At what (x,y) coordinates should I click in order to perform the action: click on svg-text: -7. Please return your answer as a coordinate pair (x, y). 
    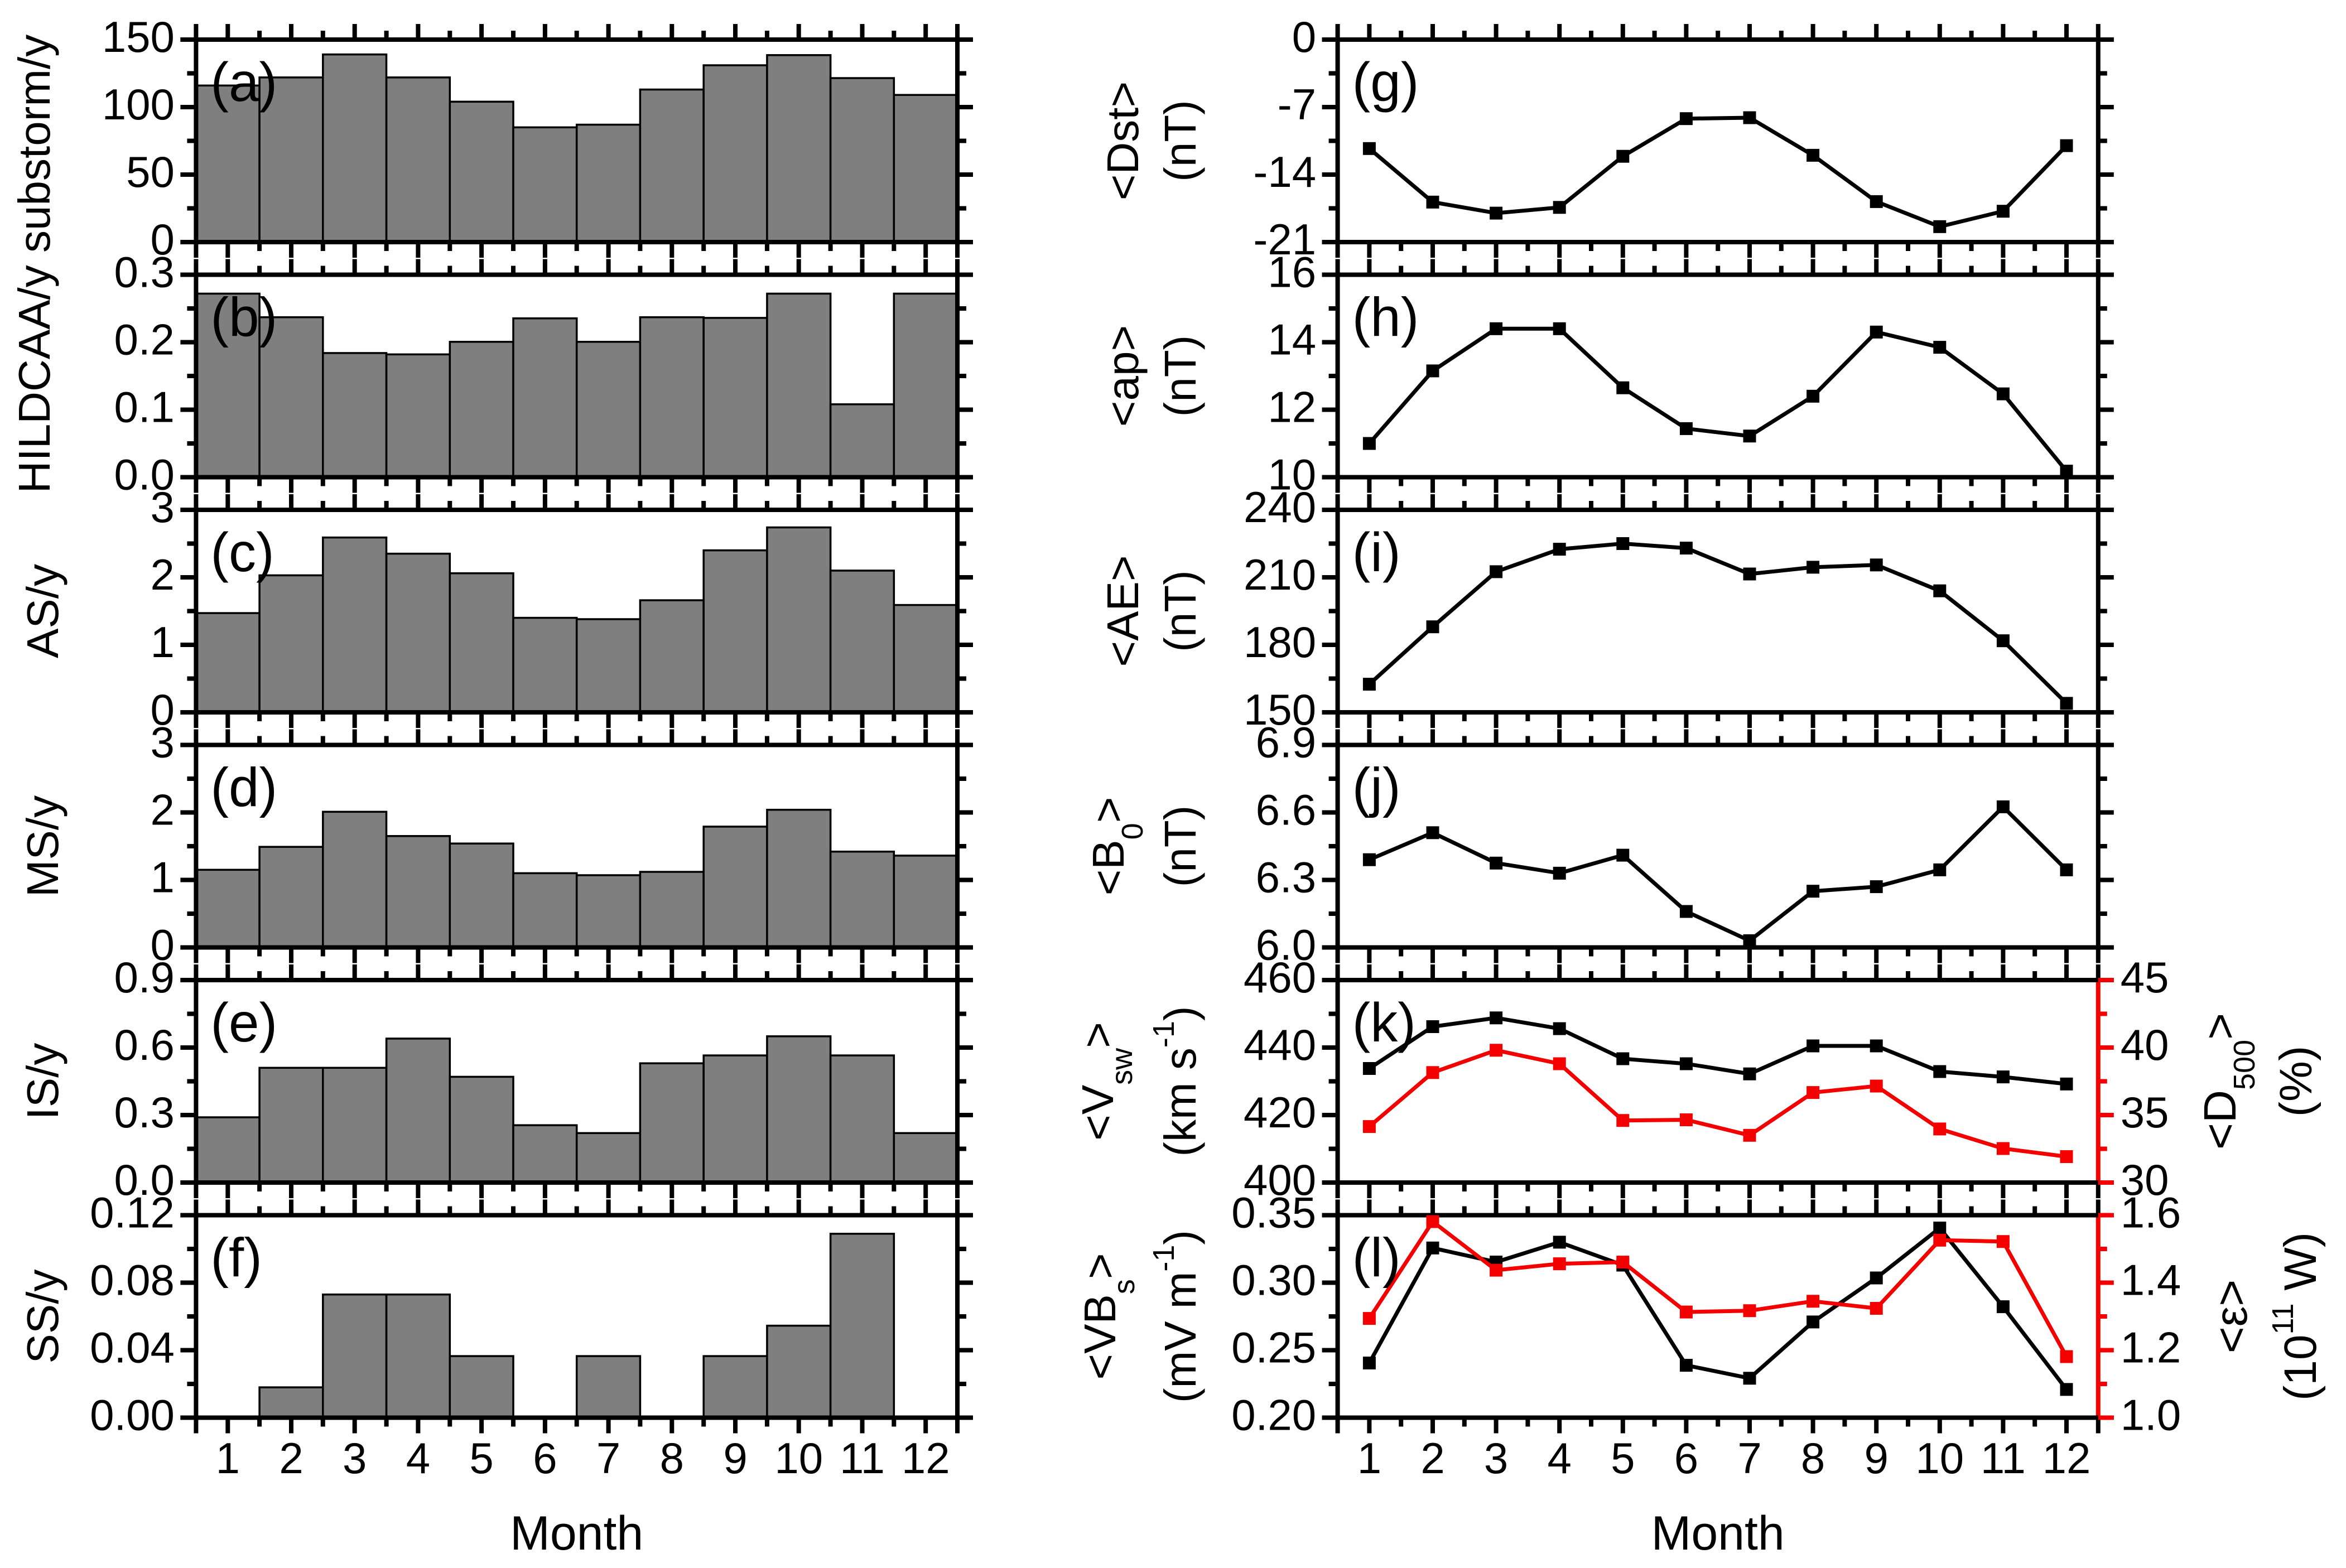
    Looking at the image, I should click on (1297, 105).